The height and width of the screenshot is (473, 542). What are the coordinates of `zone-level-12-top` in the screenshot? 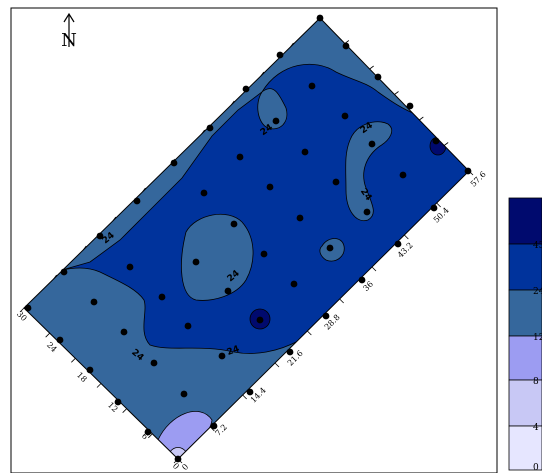 It's located at (272, 109).